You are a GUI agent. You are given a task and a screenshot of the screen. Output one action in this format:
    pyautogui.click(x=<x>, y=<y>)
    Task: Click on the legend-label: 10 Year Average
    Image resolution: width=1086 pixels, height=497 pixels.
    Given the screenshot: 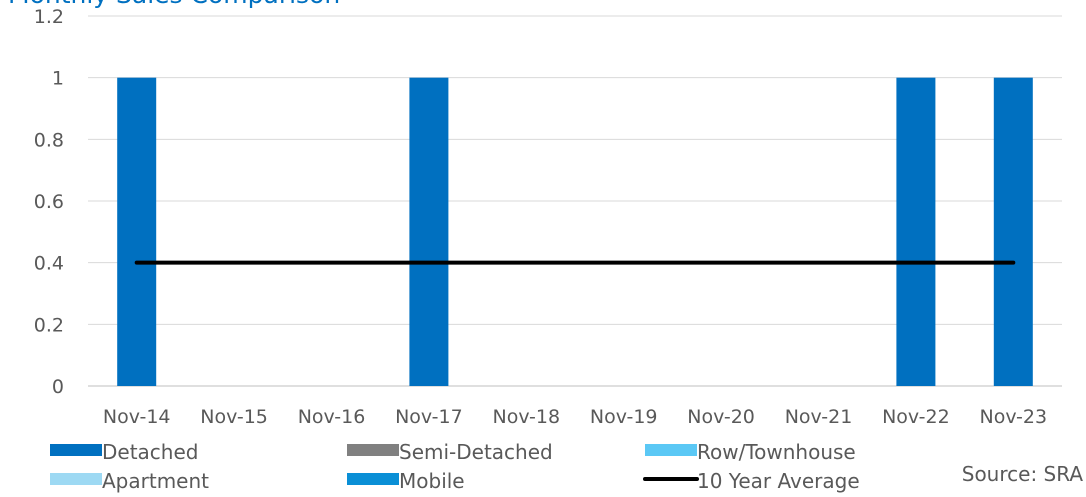 What is the action you would take?
    pyautogui.click(x=778, y=481)
    